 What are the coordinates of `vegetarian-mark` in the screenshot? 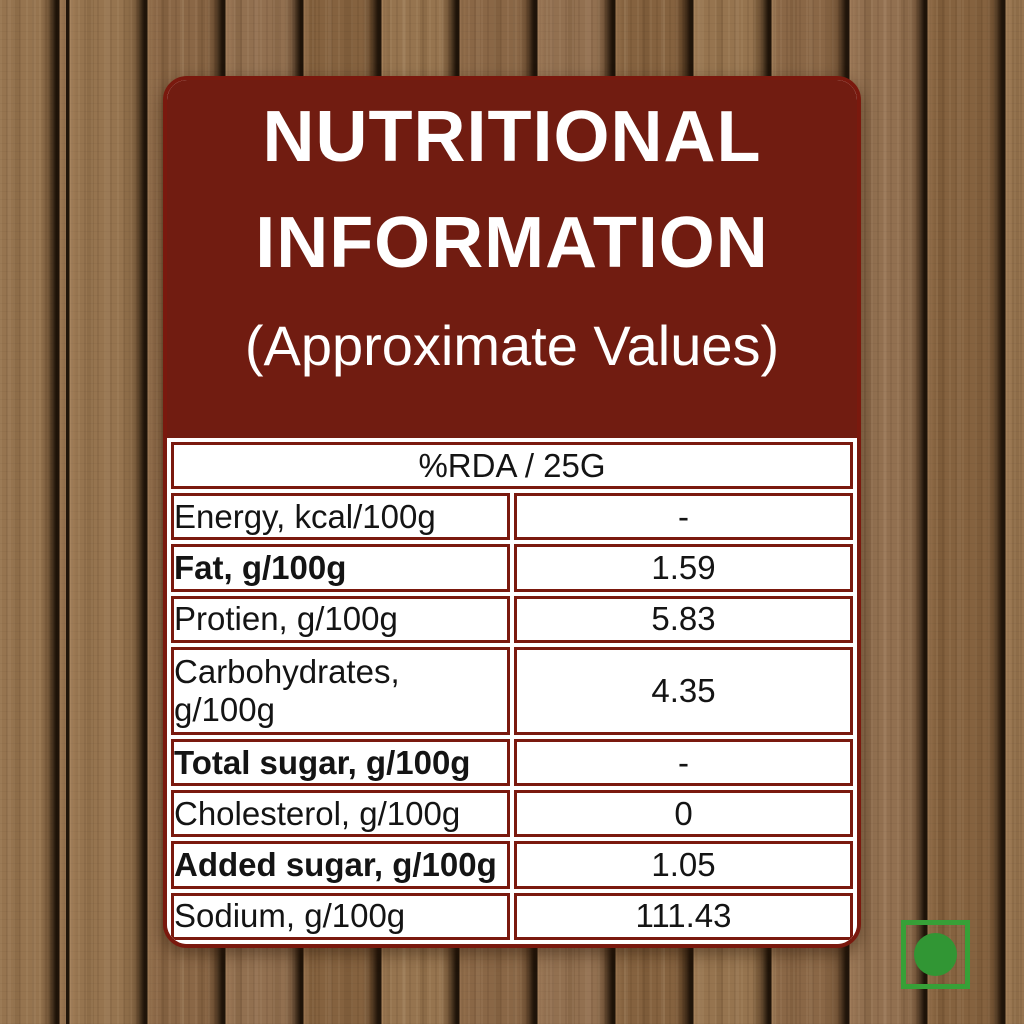 It's located at (935, 954).